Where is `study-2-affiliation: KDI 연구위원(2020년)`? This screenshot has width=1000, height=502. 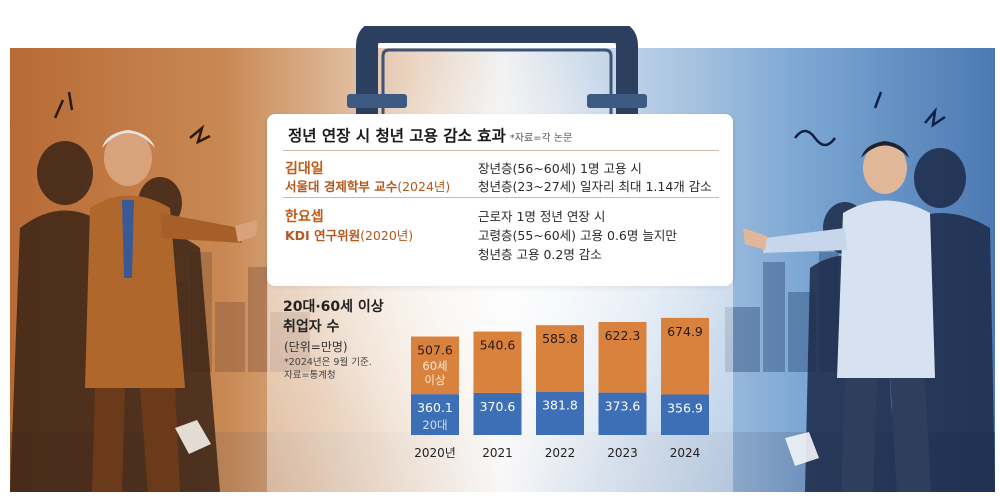 study-2-affiliation: KDI 연구위원(2020년) is located at coordinates (349, 235).